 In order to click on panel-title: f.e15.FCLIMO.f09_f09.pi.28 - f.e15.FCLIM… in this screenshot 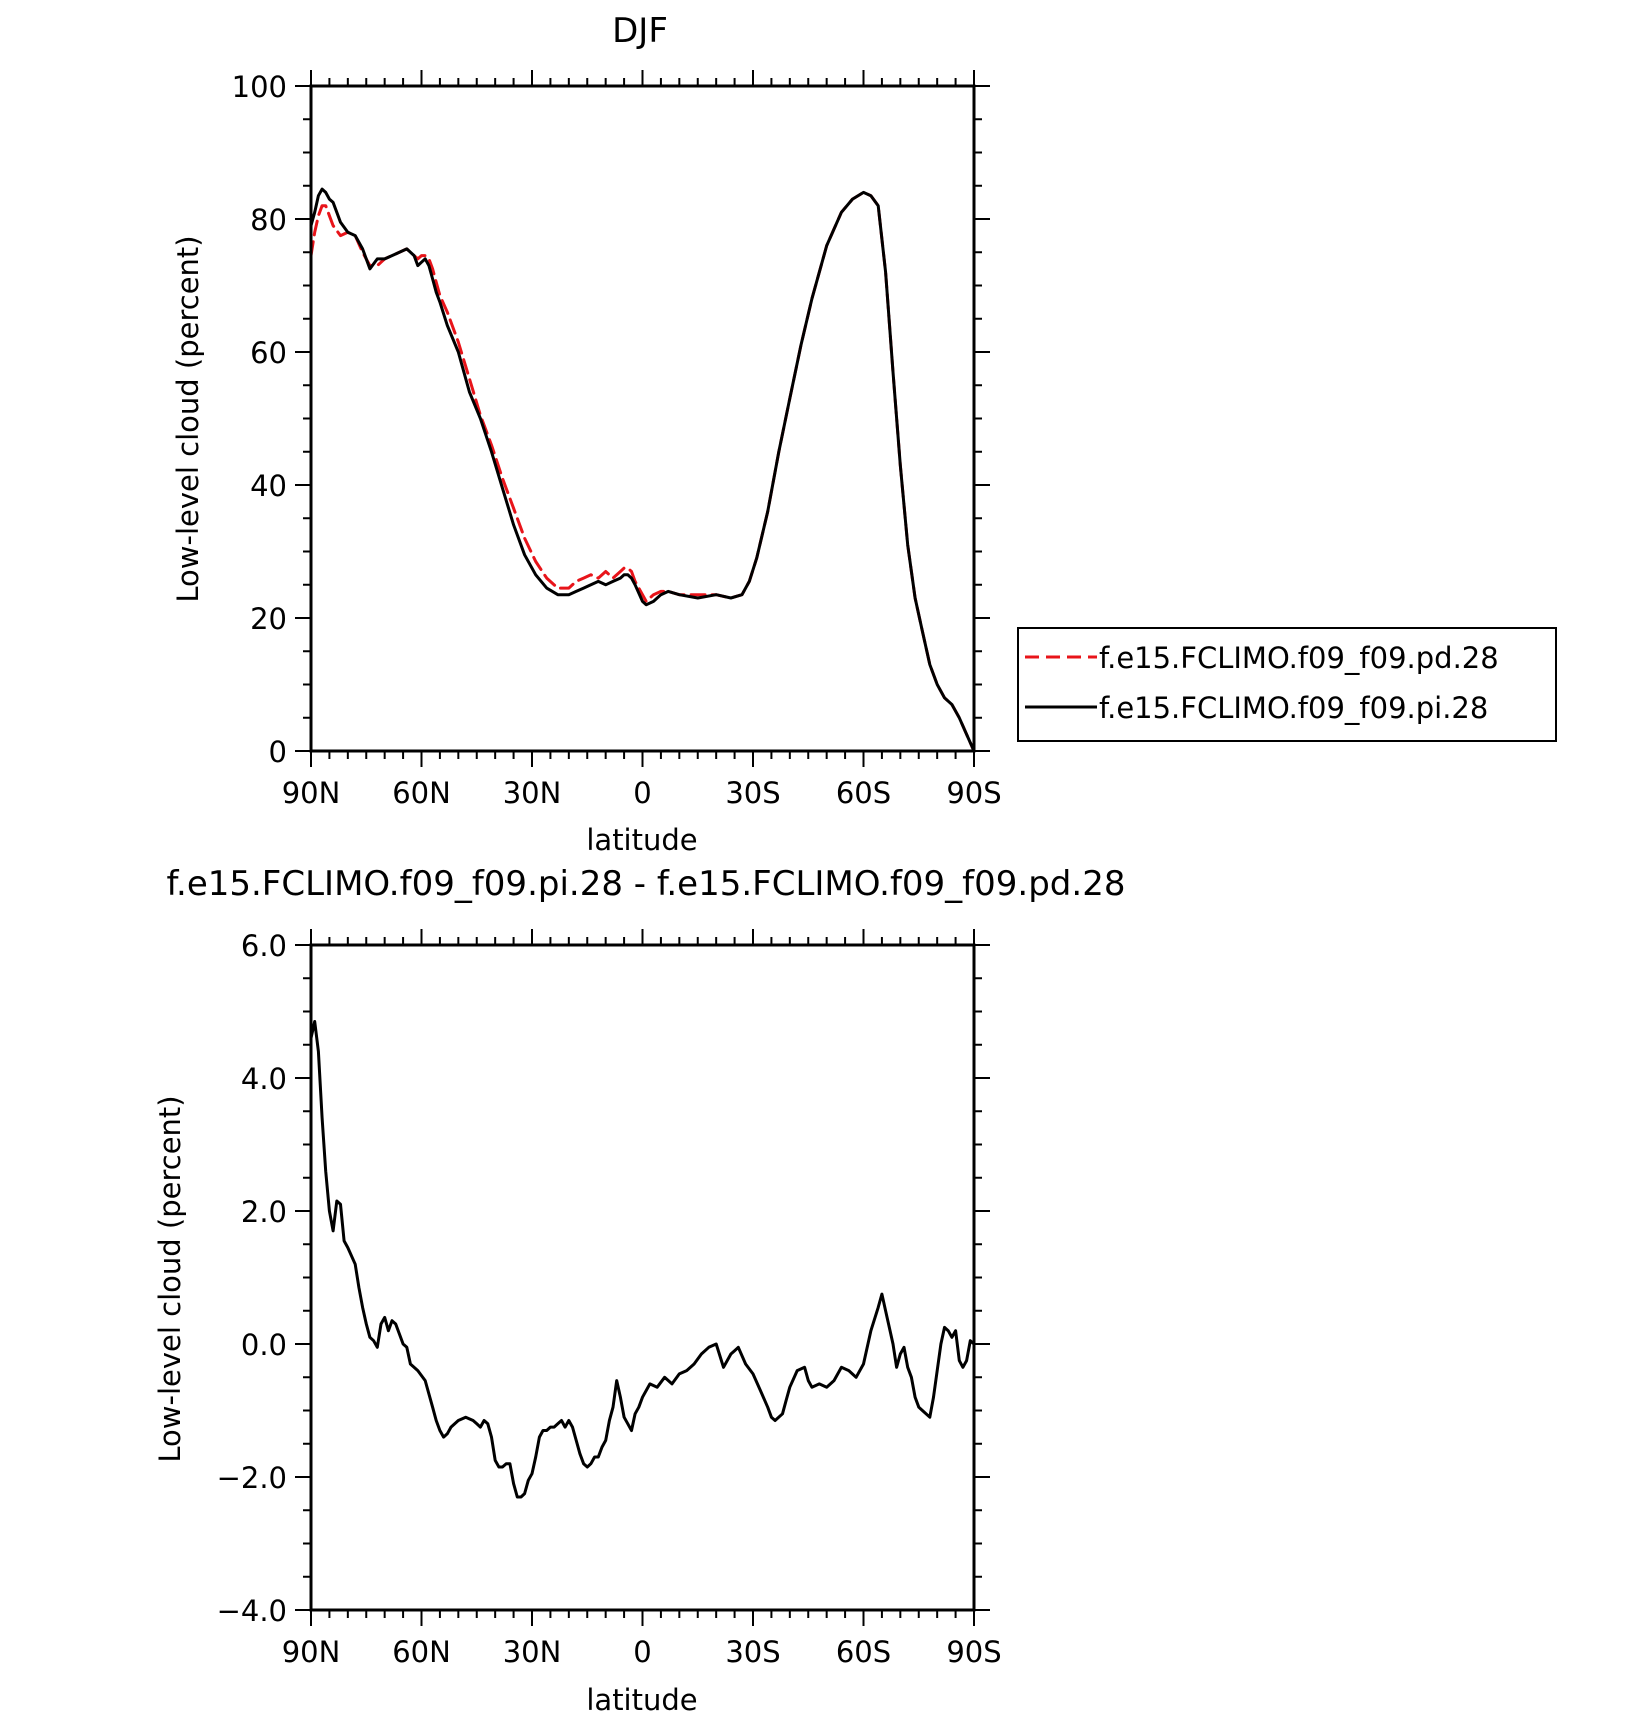, I will do `click(646, 884)`.